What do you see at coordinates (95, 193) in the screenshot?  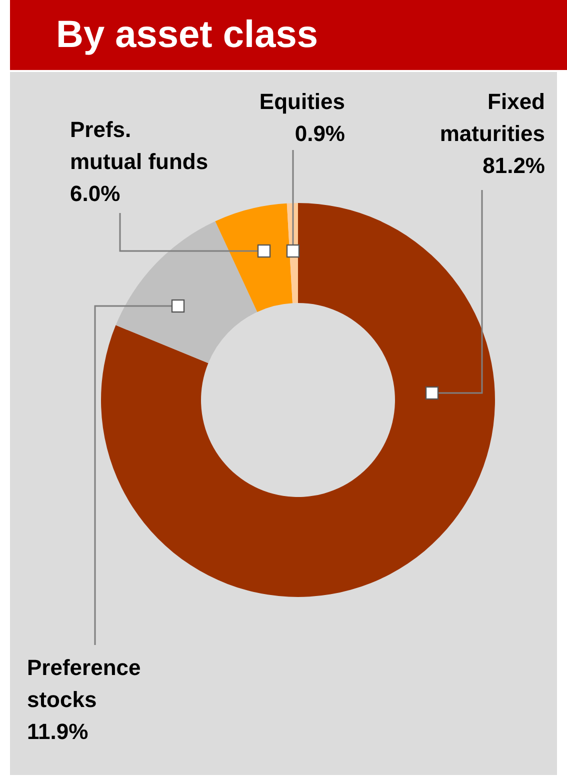 I see `data-label: 6.0%` at bounding box center [95, 193].